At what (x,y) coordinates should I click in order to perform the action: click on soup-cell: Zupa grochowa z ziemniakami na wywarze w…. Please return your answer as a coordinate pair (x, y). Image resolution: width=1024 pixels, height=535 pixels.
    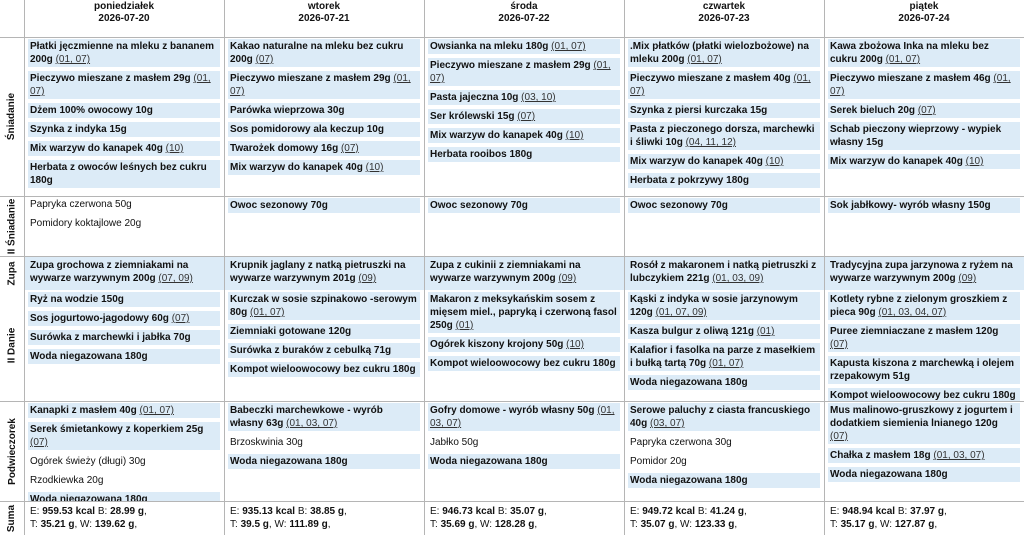
    Looking at the image, I should click on (124, 273).